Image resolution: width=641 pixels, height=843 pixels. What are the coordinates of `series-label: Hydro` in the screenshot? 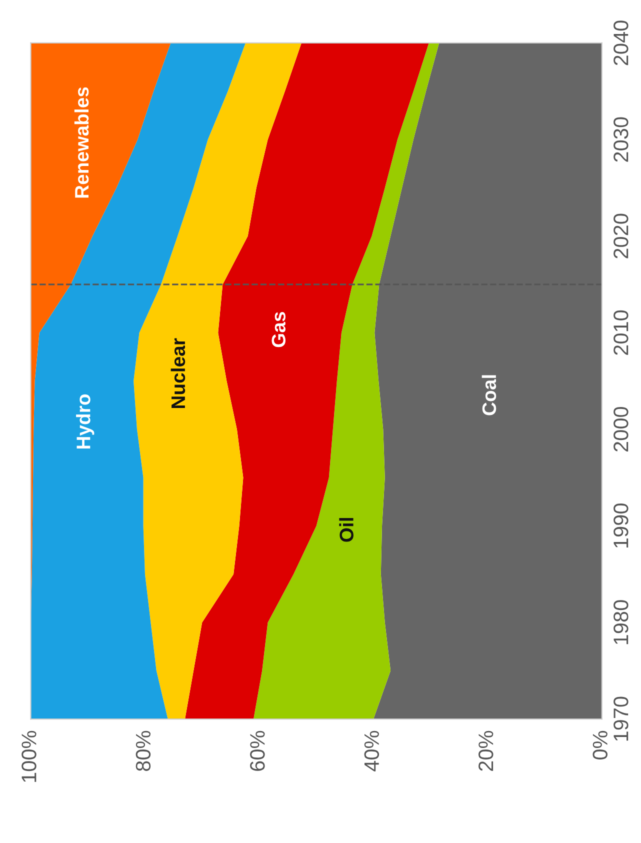 It's located at (85, 421).